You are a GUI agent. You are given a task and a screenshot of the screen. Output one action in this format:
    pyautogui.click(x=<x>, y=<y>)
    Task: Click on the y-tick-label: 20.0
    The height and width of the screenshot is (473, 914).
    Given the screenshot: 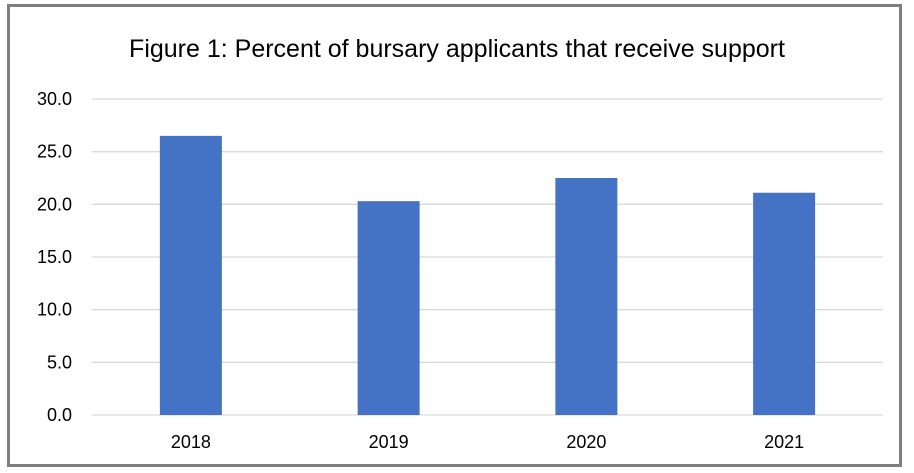 What is the action you would take?
    pyautogui.click(x=54, y=204)
    